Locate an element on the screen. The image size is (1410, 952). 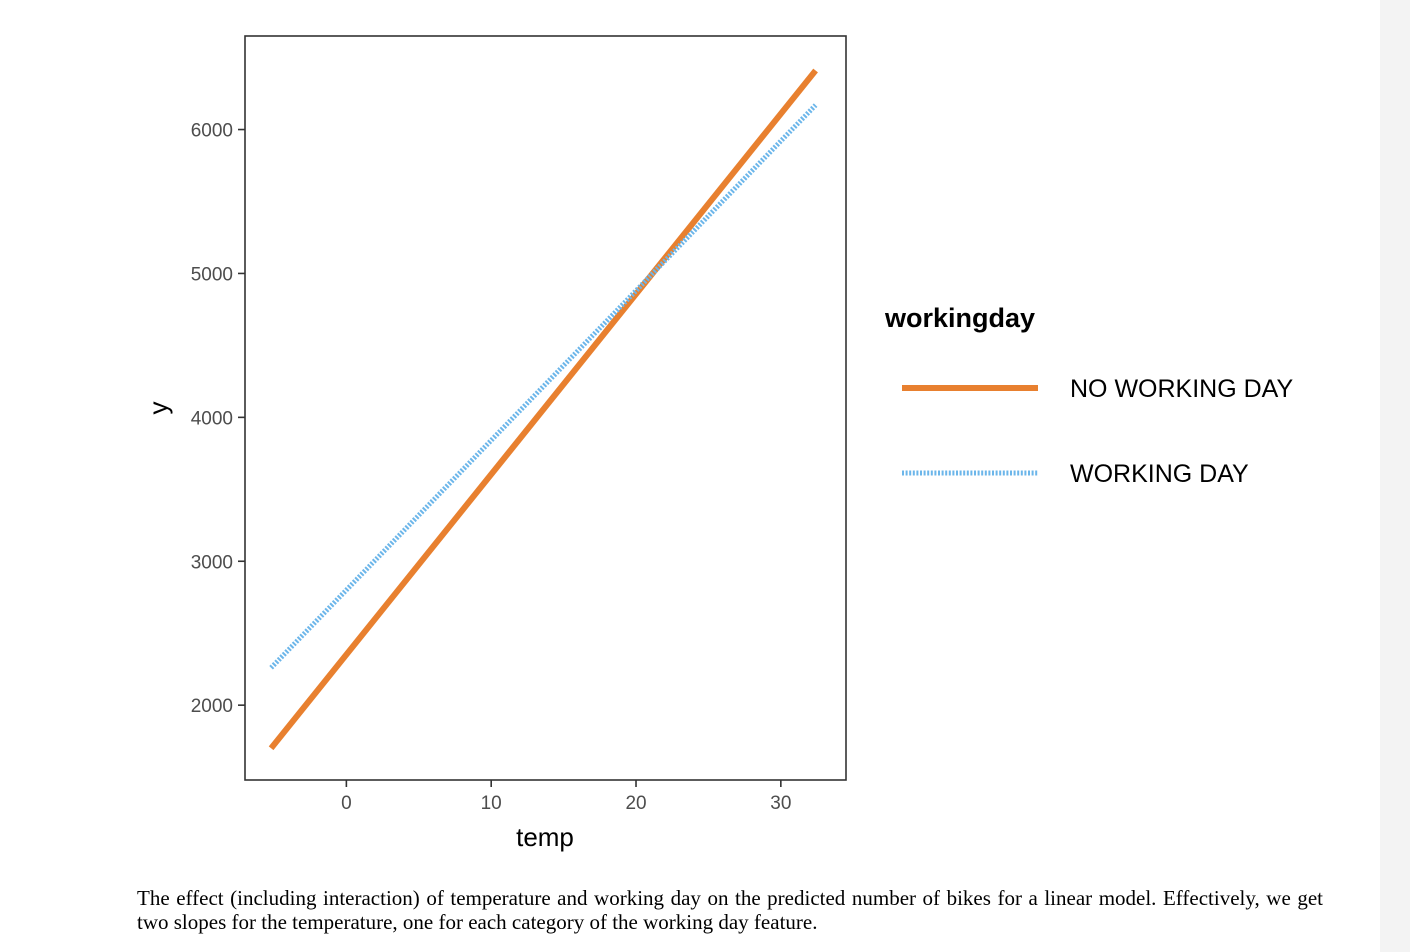
y-tick-label: 3000 is located at coordinates (212, 562).